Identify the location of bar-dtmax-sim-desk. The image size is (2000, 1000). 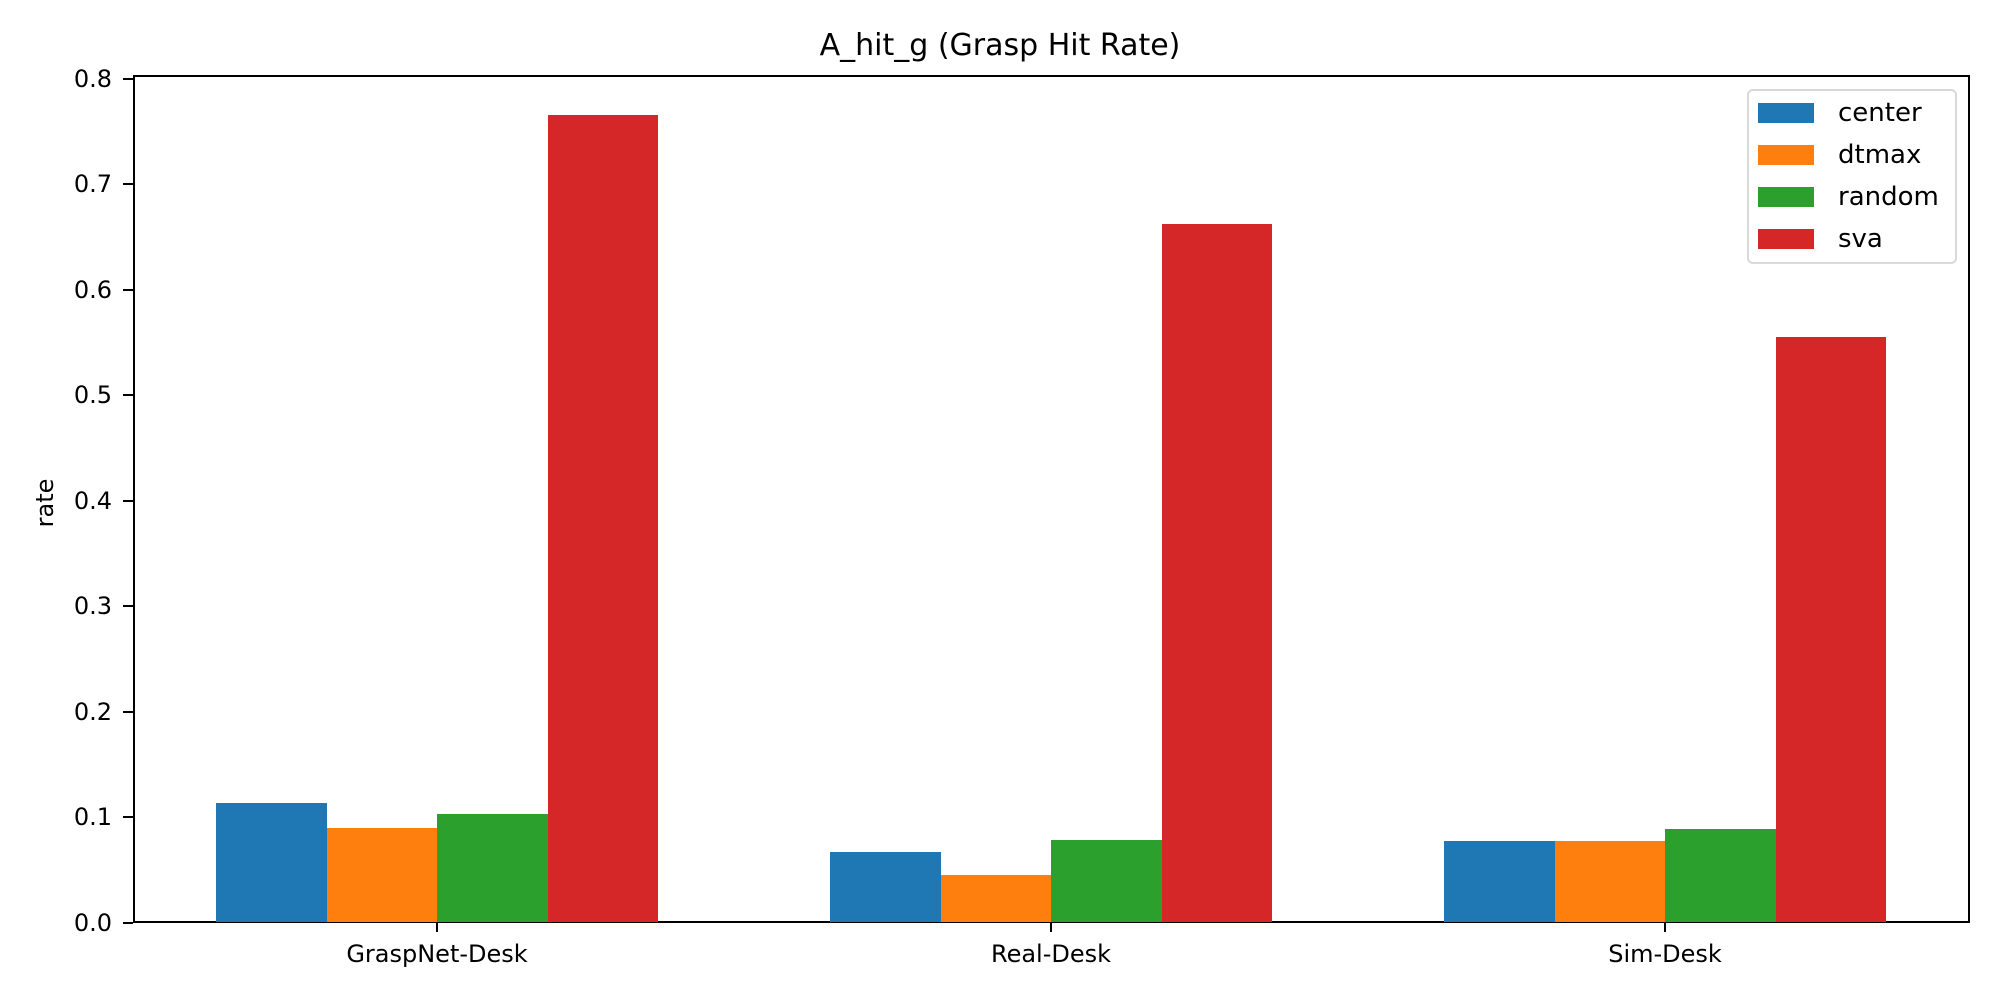
(1609, 882).